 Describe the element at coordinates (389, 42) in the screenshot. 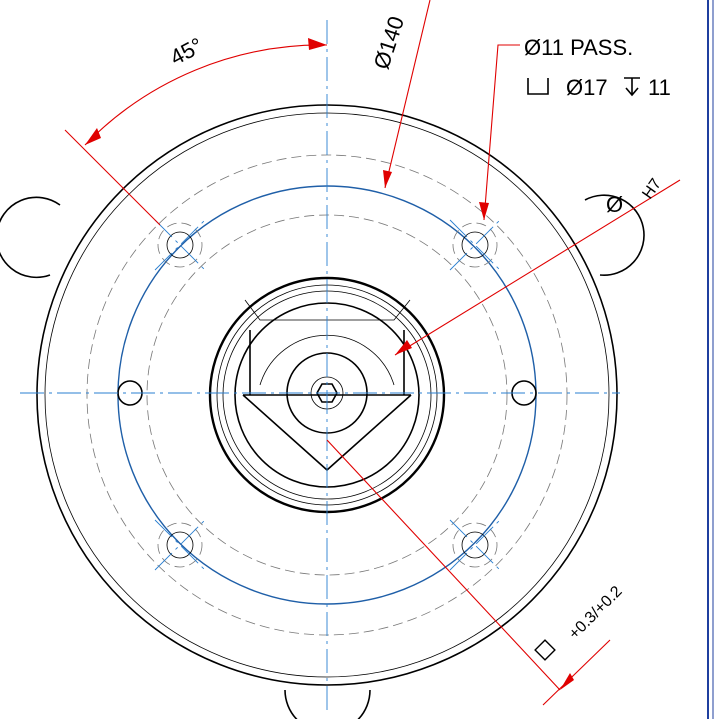

I see `diameter-label: Ø140` at that location.